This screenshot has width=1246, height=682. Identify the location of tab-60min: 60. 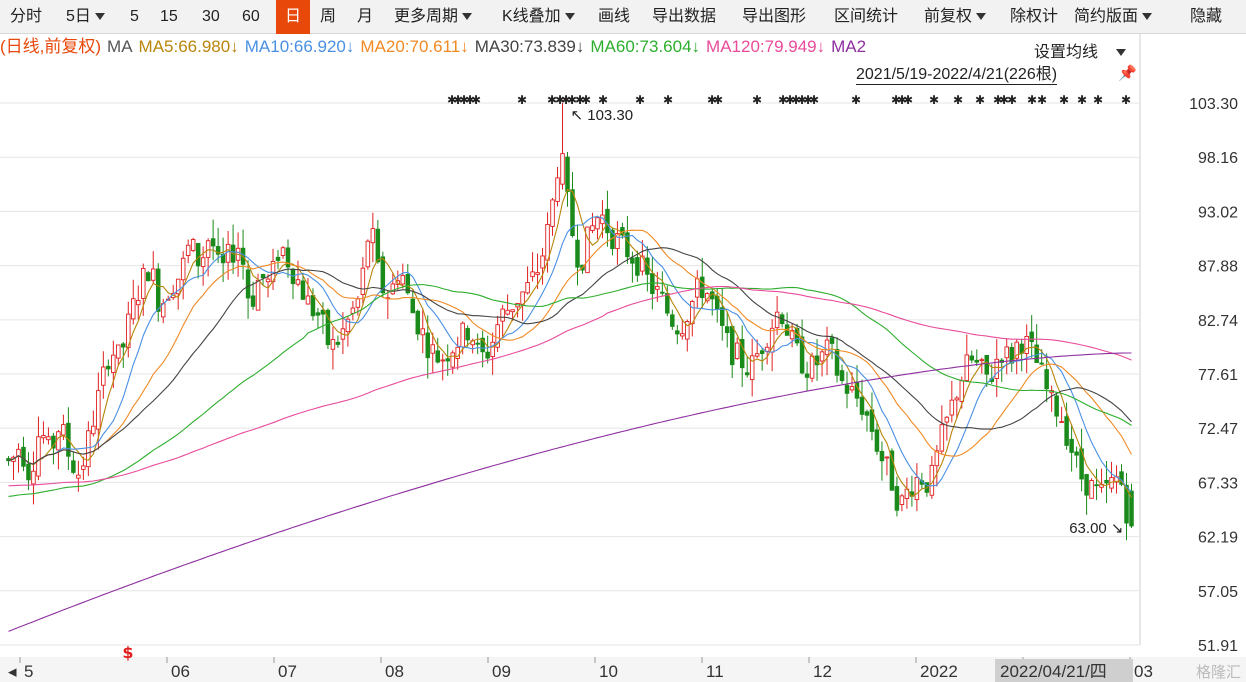
(251, 16).